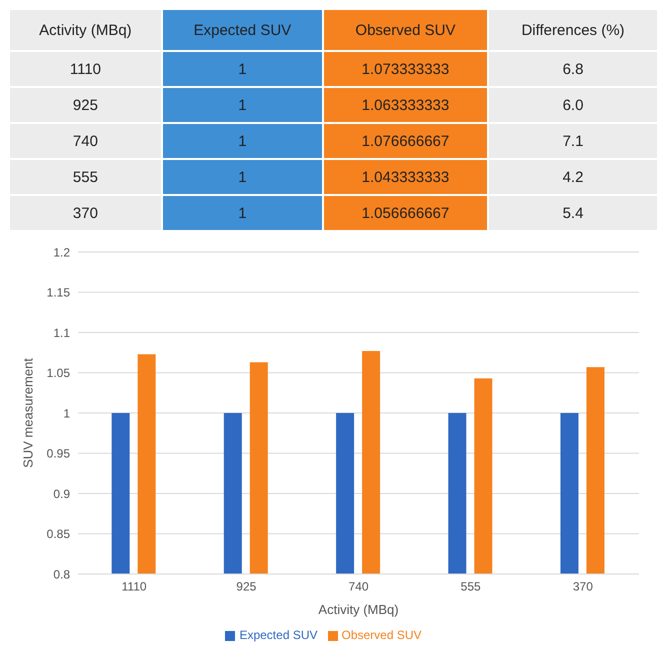 This screenshot has height=671, width=667. What do you see at coordinates (58, 453) in the screenshot?
I see `y-tick-label: 0.95` at bounding box center [58, 453].